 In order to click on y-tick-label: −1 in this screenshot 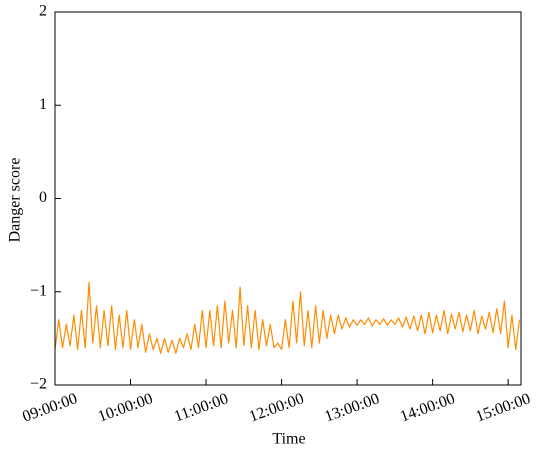, I will do `click(38, 290)`.